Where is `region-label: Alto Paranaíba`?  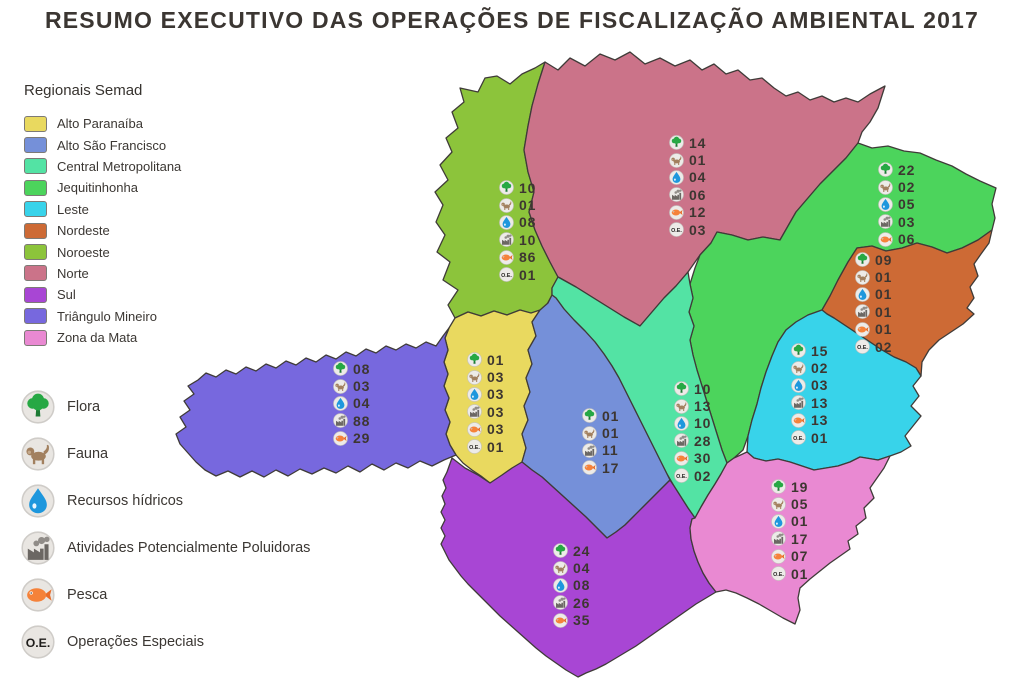
region-label: Alto Paranaíba is located at coordinates (100, 124).